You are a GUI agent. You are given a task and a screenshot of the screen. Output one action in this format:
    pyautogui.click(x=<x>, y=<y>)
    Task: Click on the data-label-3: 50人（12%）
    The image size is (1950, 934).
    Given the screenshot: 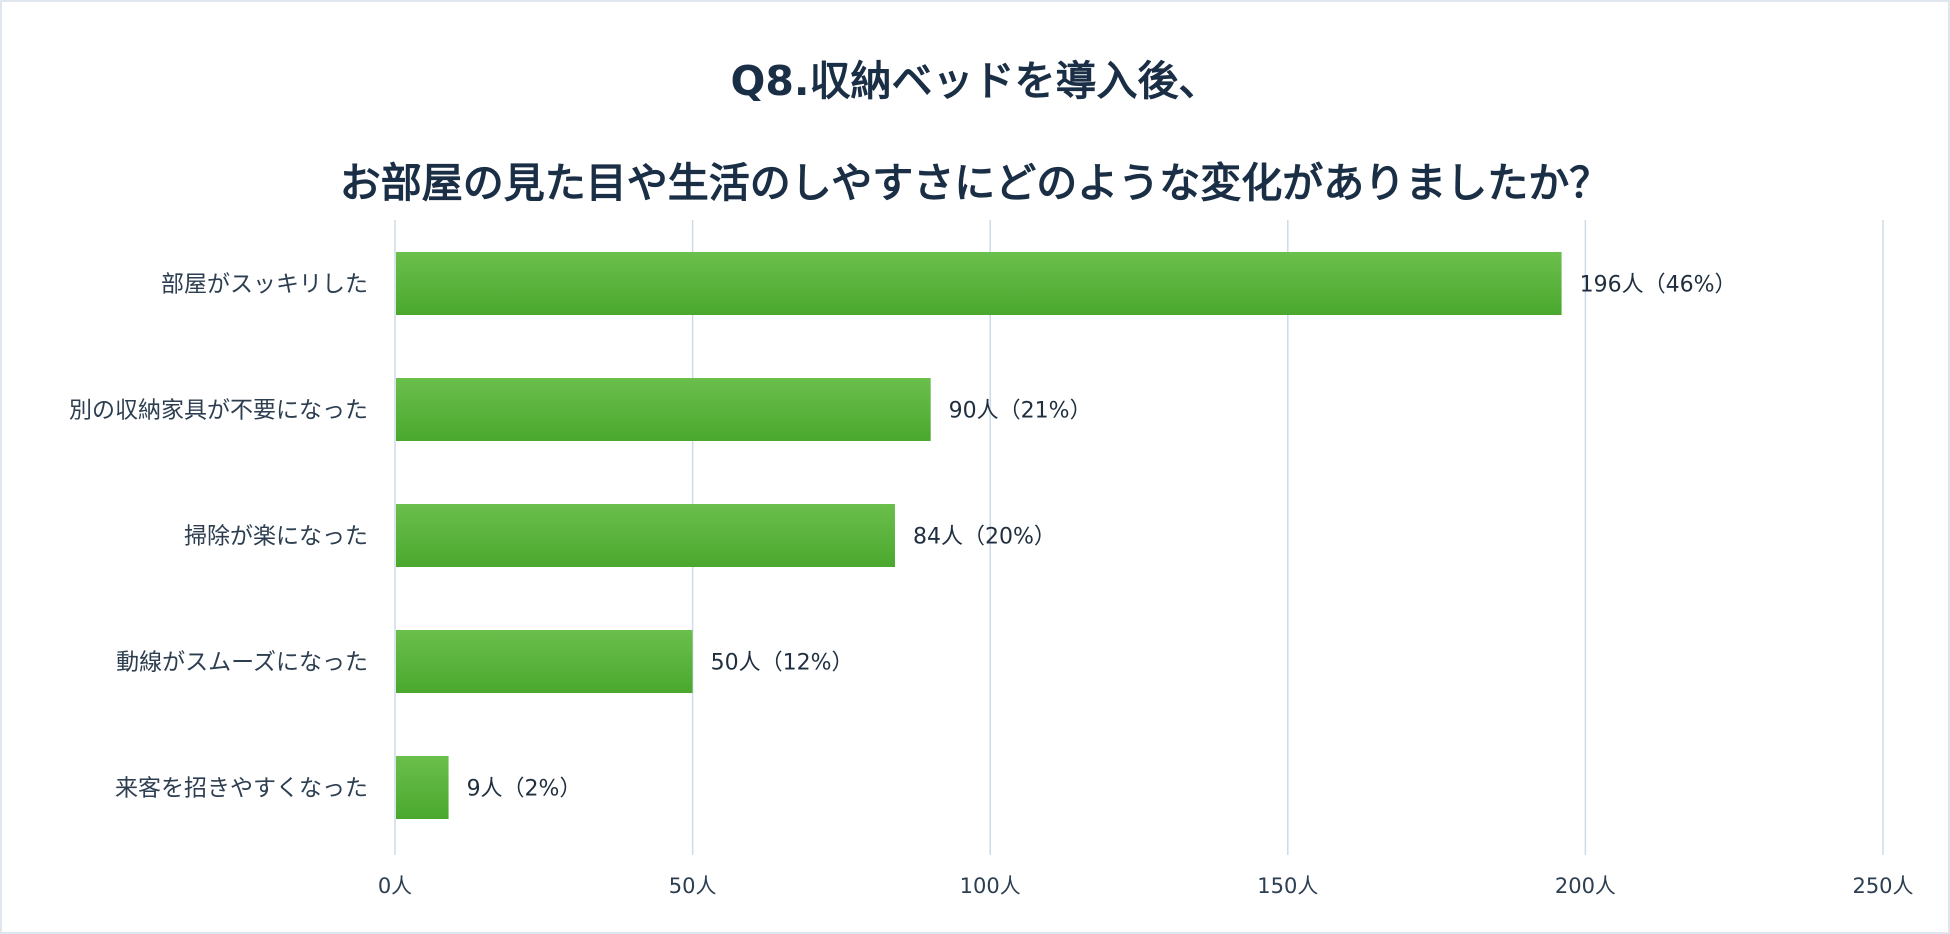 What is the action you would take?
    pyautogui.click(x=782, y=663)
    